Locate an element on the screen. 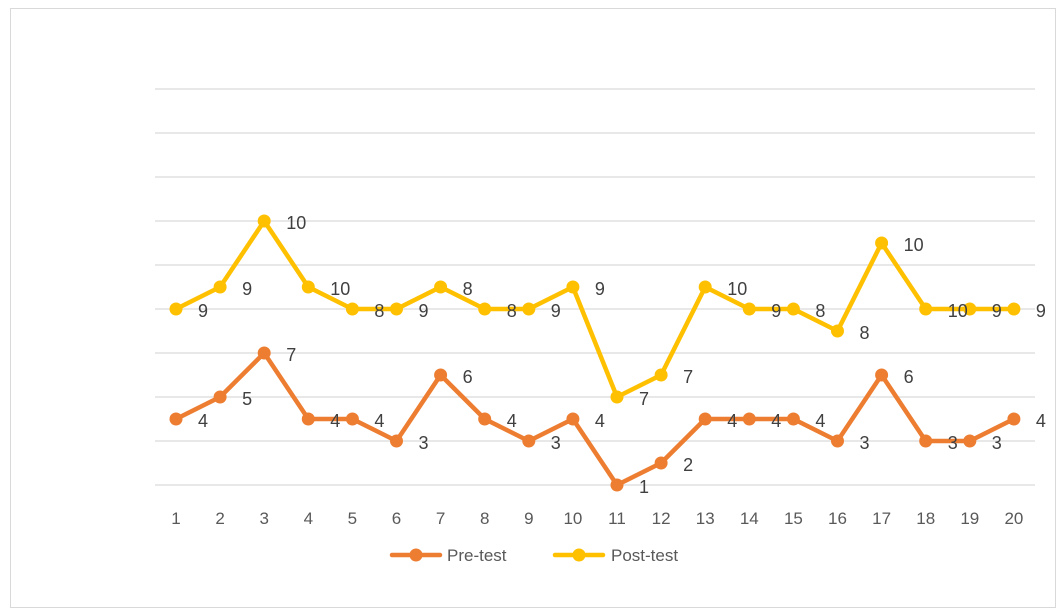  x-tick-label: 18 is located at coordinates (925, 518).